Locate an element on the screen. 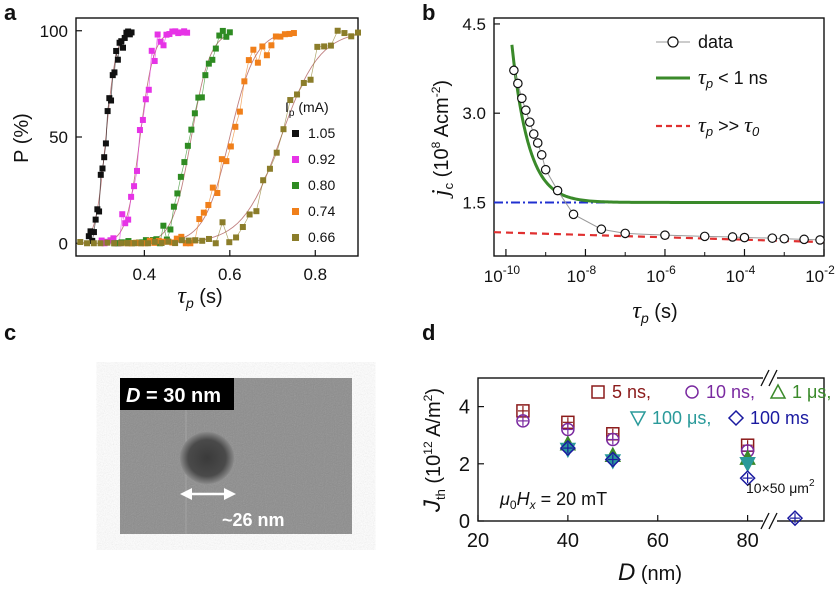 Image resolution: width=837 pixels, height=589 pixels. panel-b-xtick-label: 10⁻⁴ is located at coordinates (741, 274).